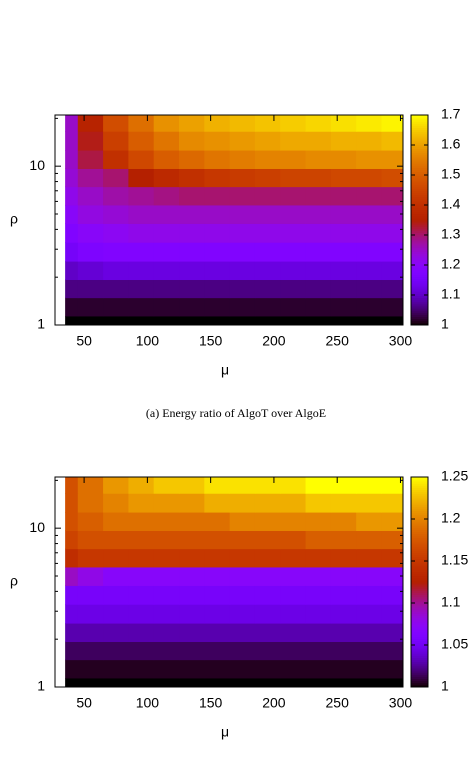  What do you see at coordinates (274, 703) in the screenshot?
I see `x-tick-label: 200` at bounding box center [274, 703].